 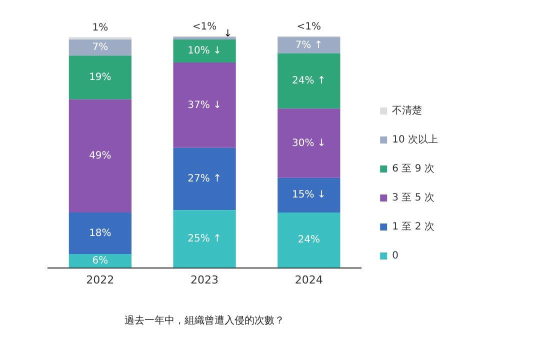 I want to click on legend-label: 3 至 5 次, so click(x=413, y=198).